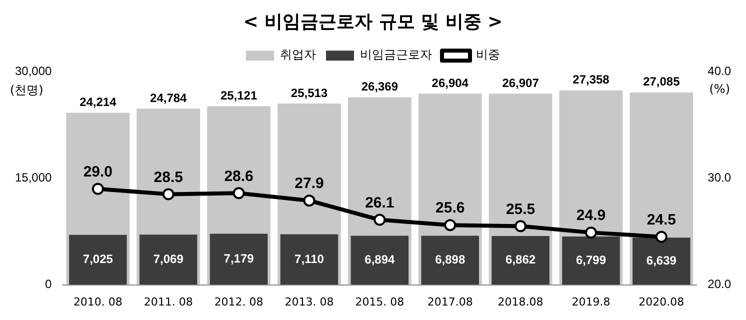  Describe the element at coordinates (450, 83) in the screenshot. I see `data-label: 26,904` at that location.